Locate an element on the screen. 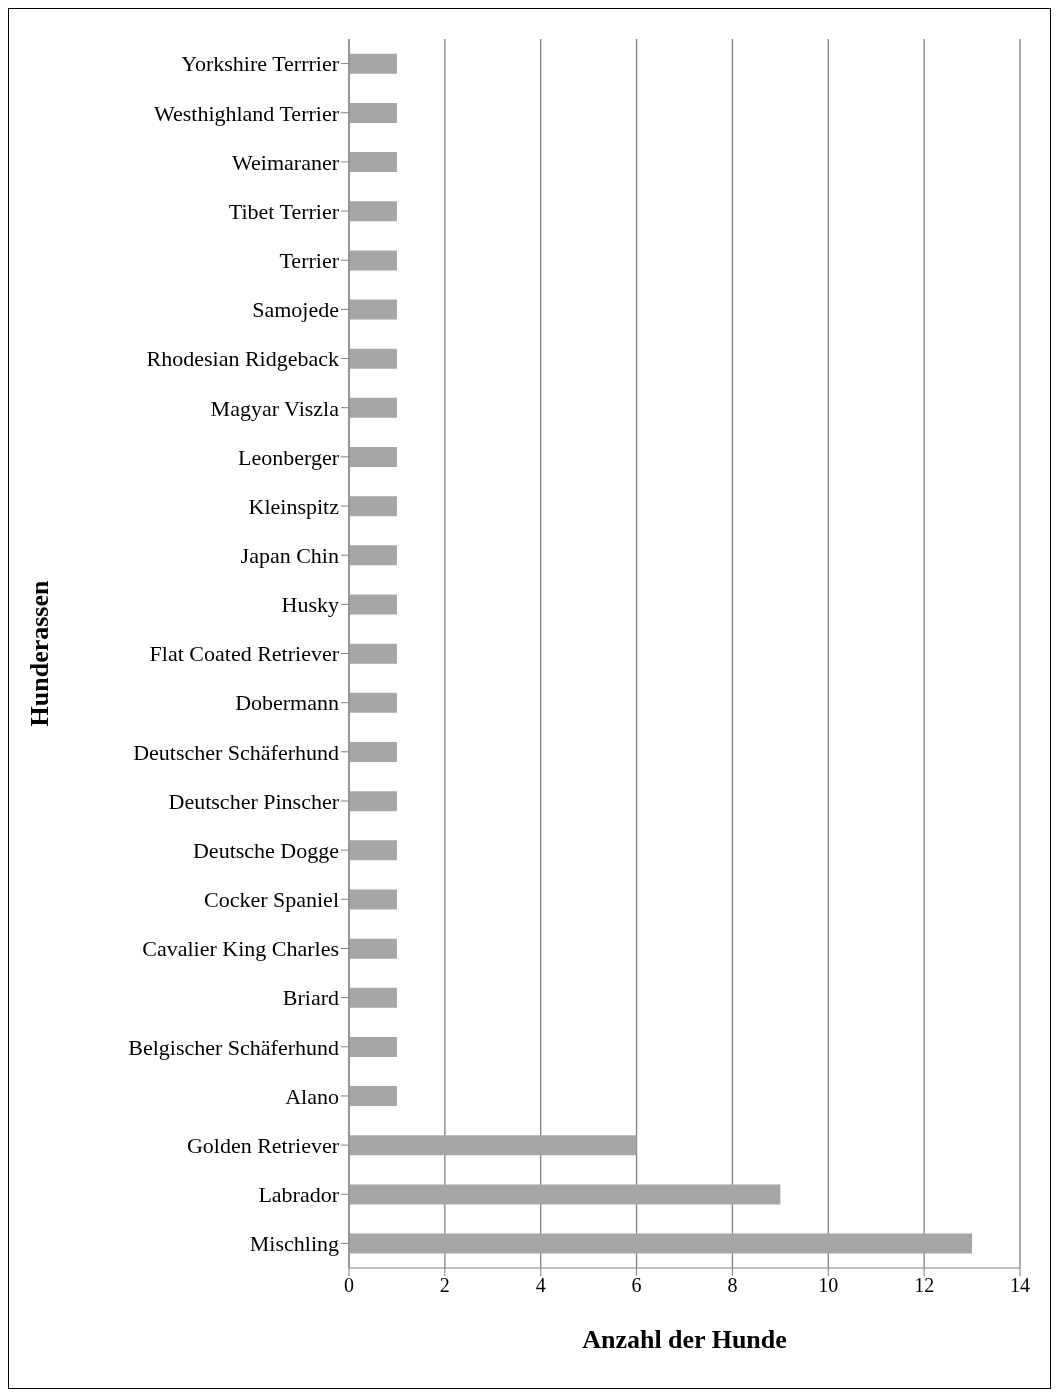  y-tick-label: Deutsche Dogge is located at coordinates (265, 850).